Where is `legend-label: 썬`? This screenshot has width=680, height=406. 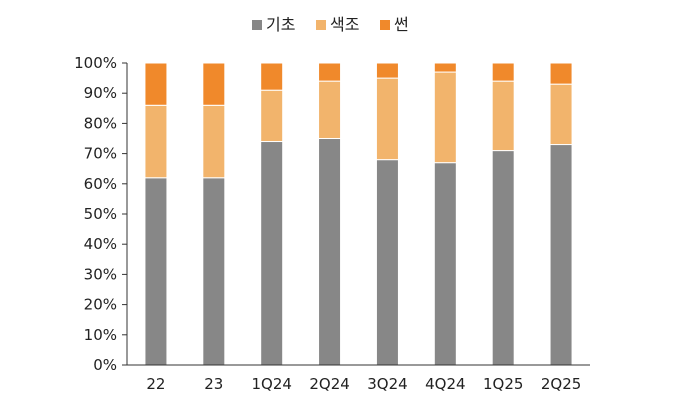 legend-label: 썬 is located at coordinates (401, 24).